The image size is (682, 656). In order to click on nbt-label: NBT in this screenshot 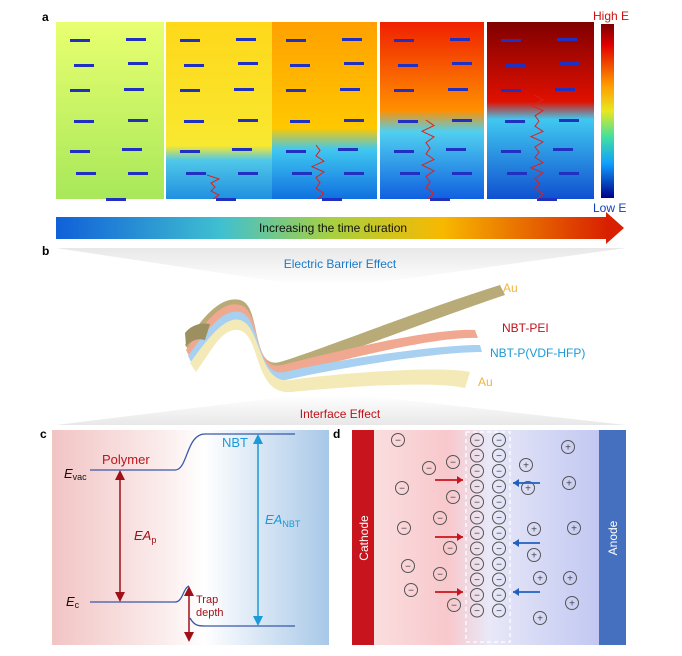, I will do `click(235, 442)`.